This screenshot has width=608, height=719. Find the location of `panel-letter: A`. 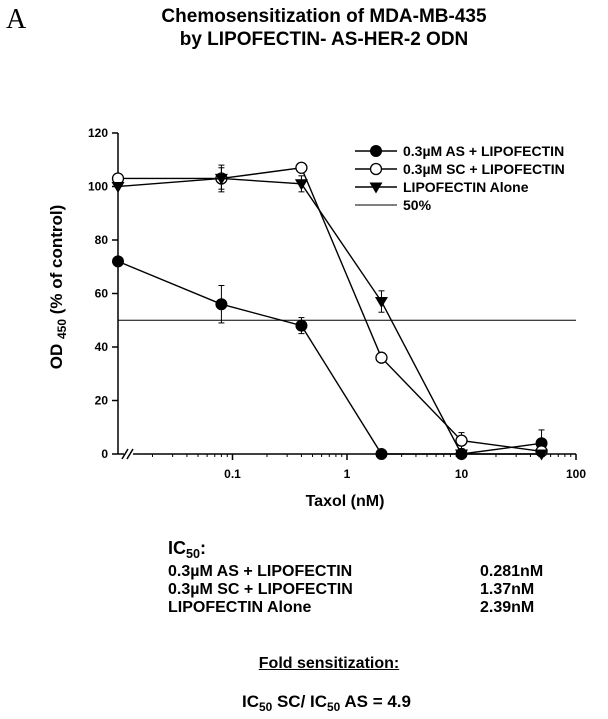

panel-letter: A is located at coordinates (16, 19).